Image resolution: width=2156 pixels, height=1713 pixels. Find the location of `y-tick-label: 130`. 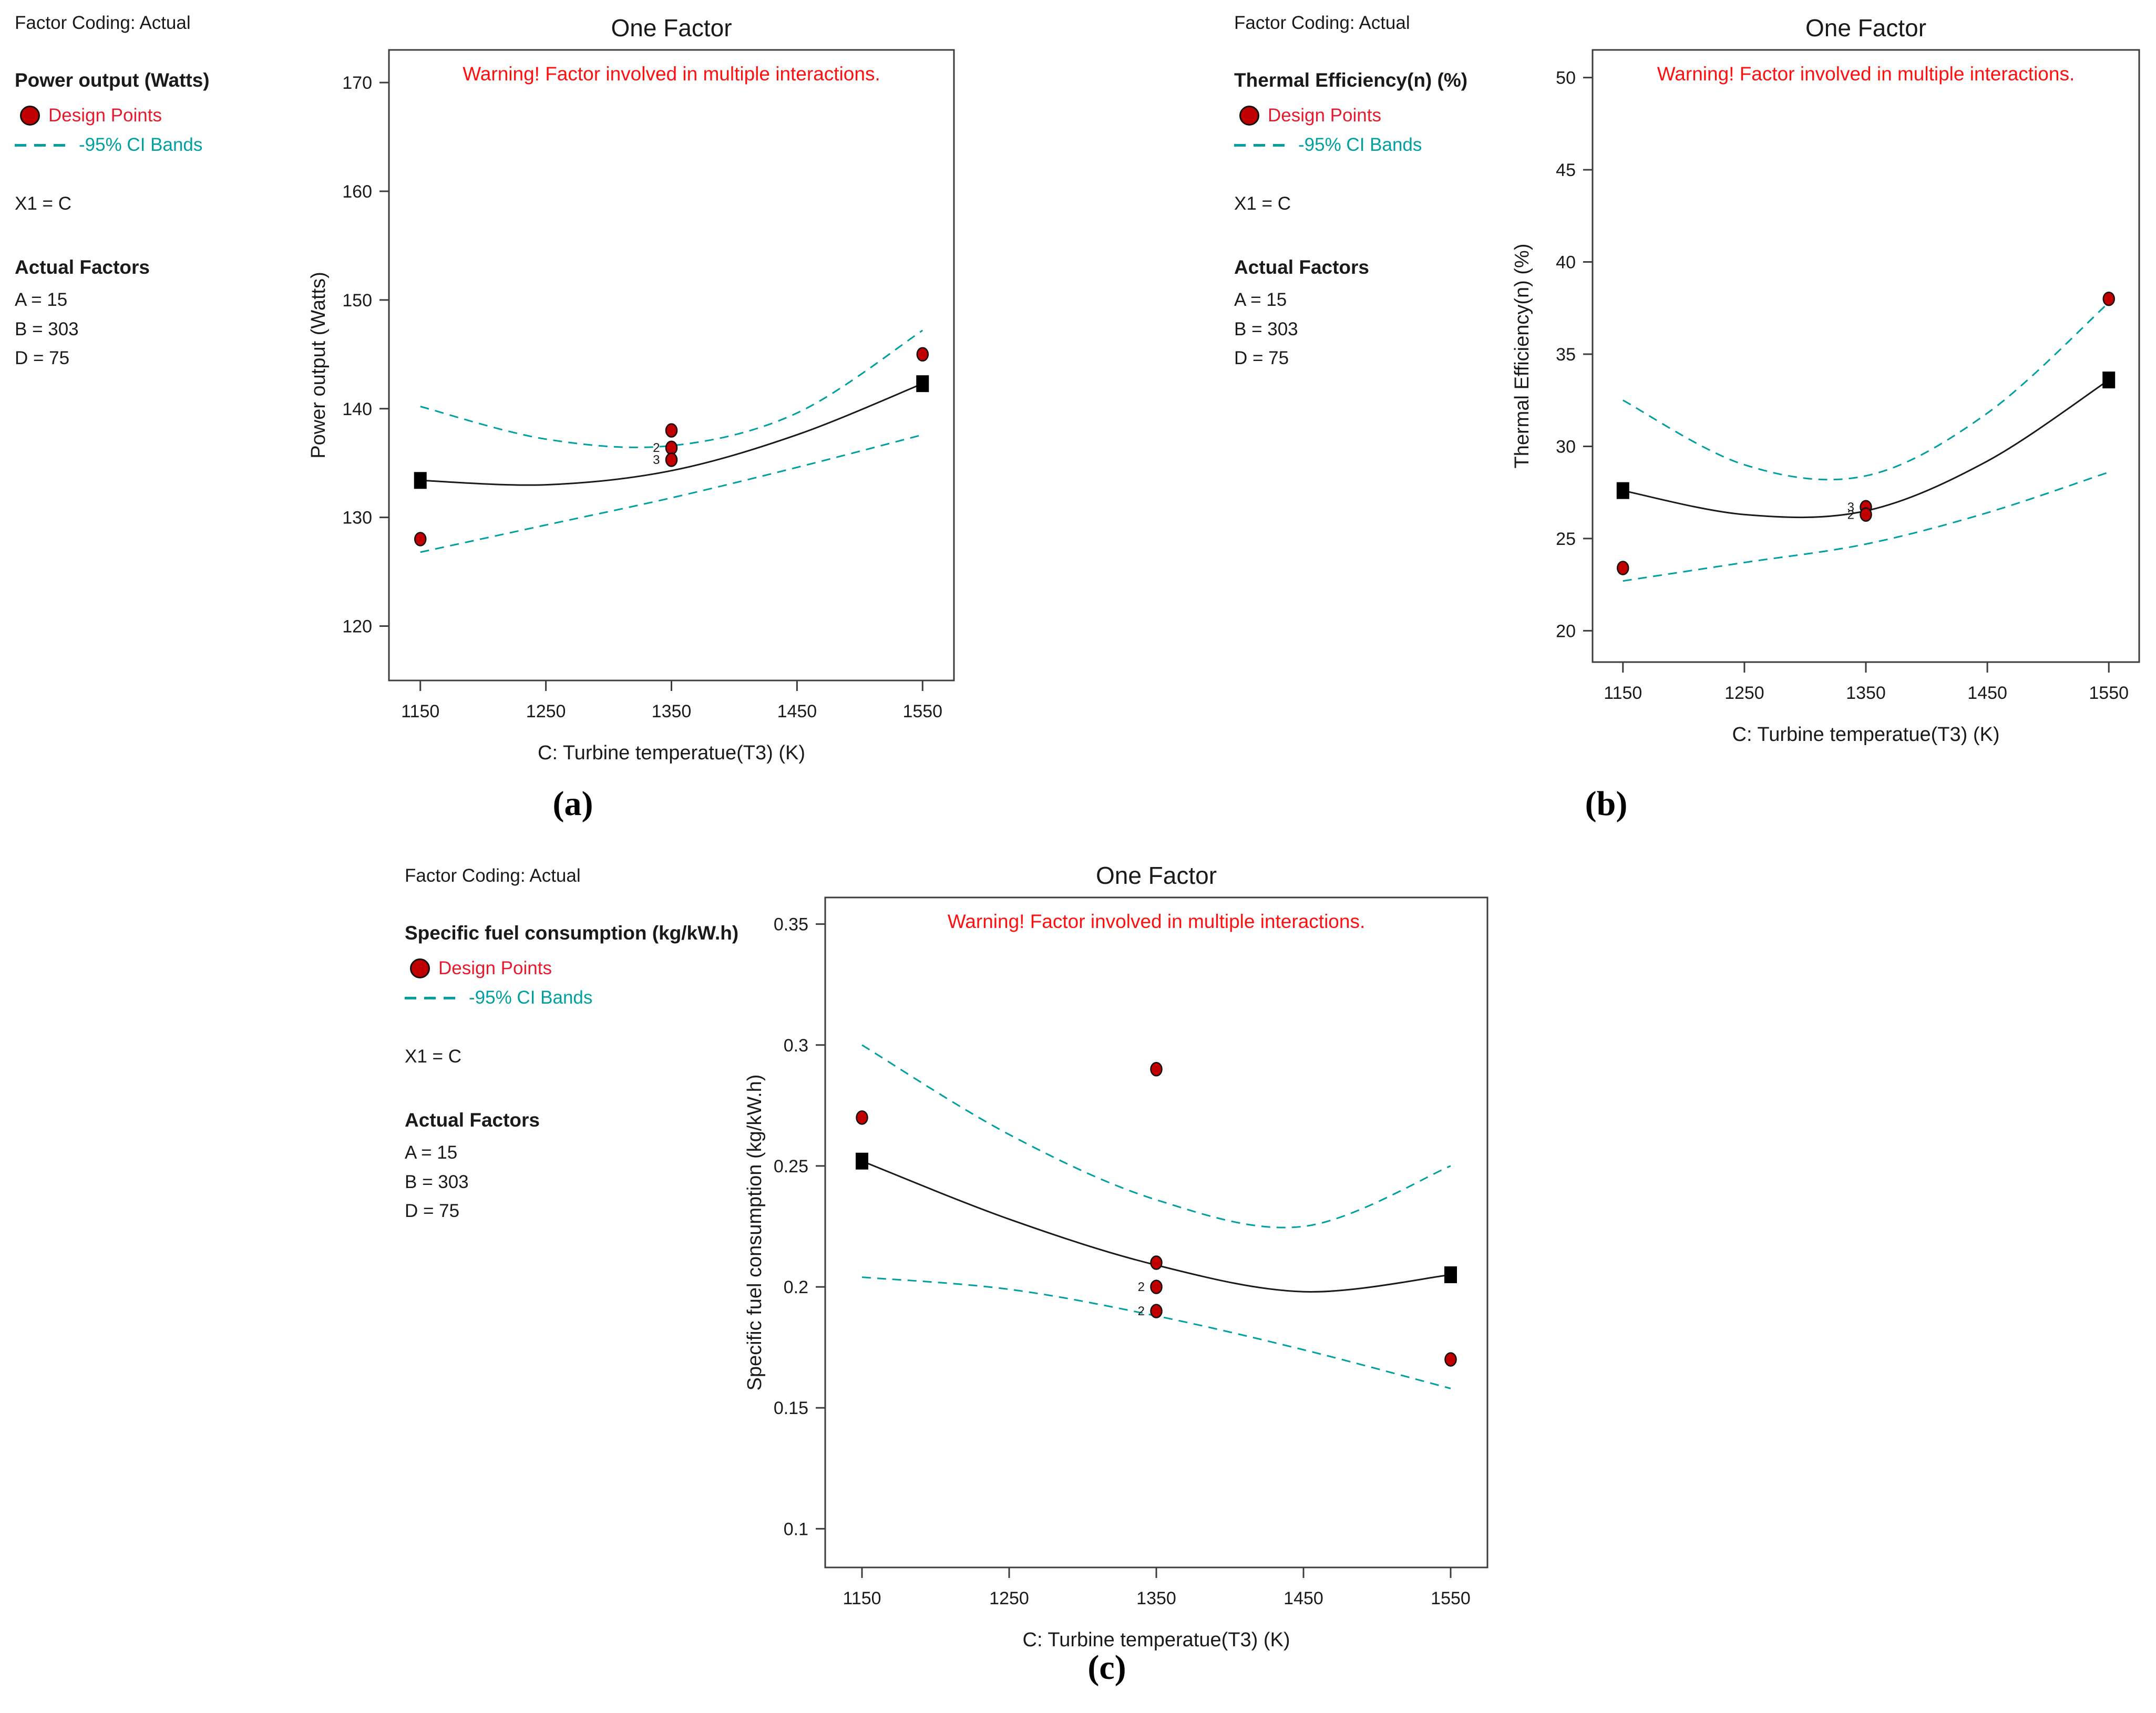

y-tick-label: 130 is located at coordinates (357, 518).